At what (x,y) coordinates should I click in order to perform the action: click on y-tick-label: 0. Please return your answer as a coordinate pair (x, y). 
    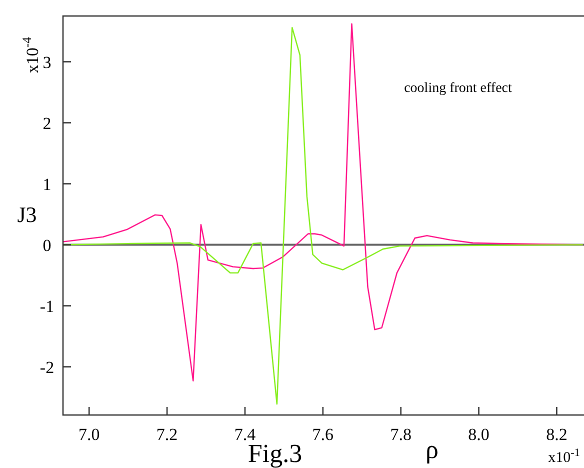
    Looking at the image, I should click on (47, 245).